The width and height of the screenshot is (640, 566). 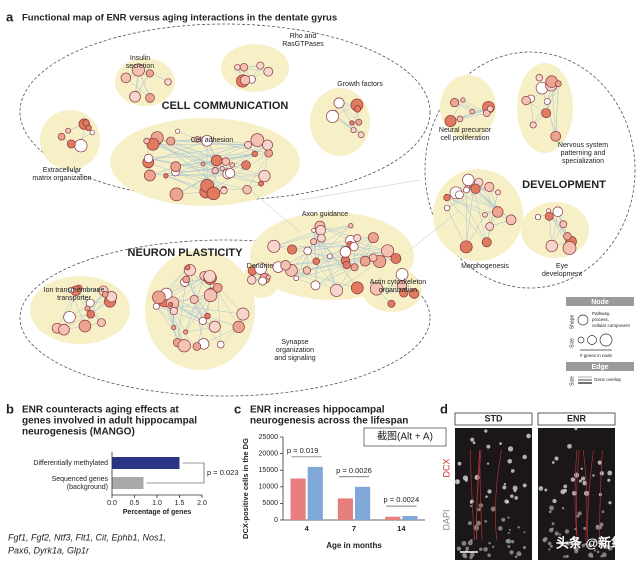 What do you see at coordinates (401, 528) in the screenshot?
I see `x-tick-label: 14` at bounding box center [401, 528].